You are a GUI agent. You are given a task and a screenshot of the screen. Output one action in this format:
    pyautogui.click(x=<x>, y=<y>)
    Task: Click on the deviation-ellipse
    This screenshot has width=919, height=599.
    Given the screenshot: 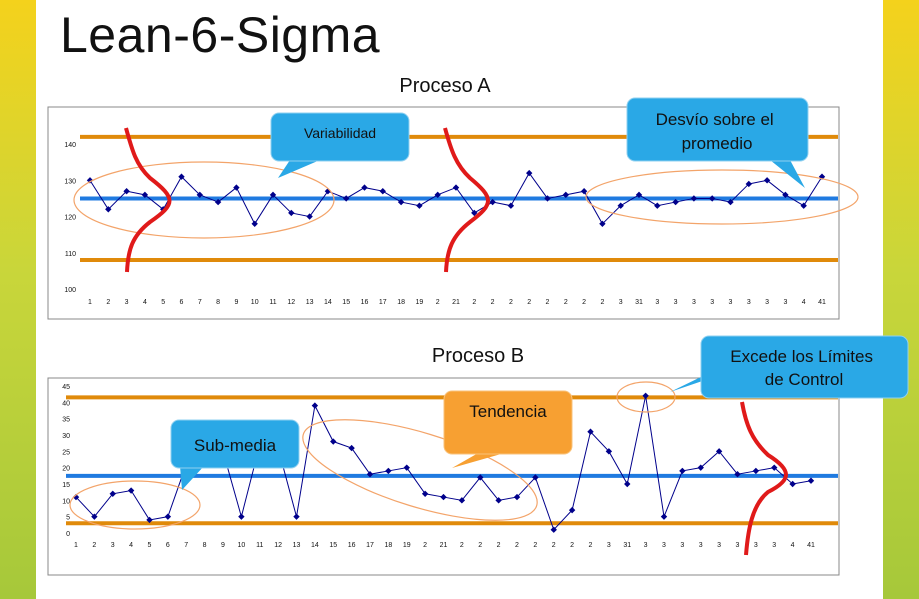 What is the action you would take?
    pyautogui.click(x=722, y=197)
    